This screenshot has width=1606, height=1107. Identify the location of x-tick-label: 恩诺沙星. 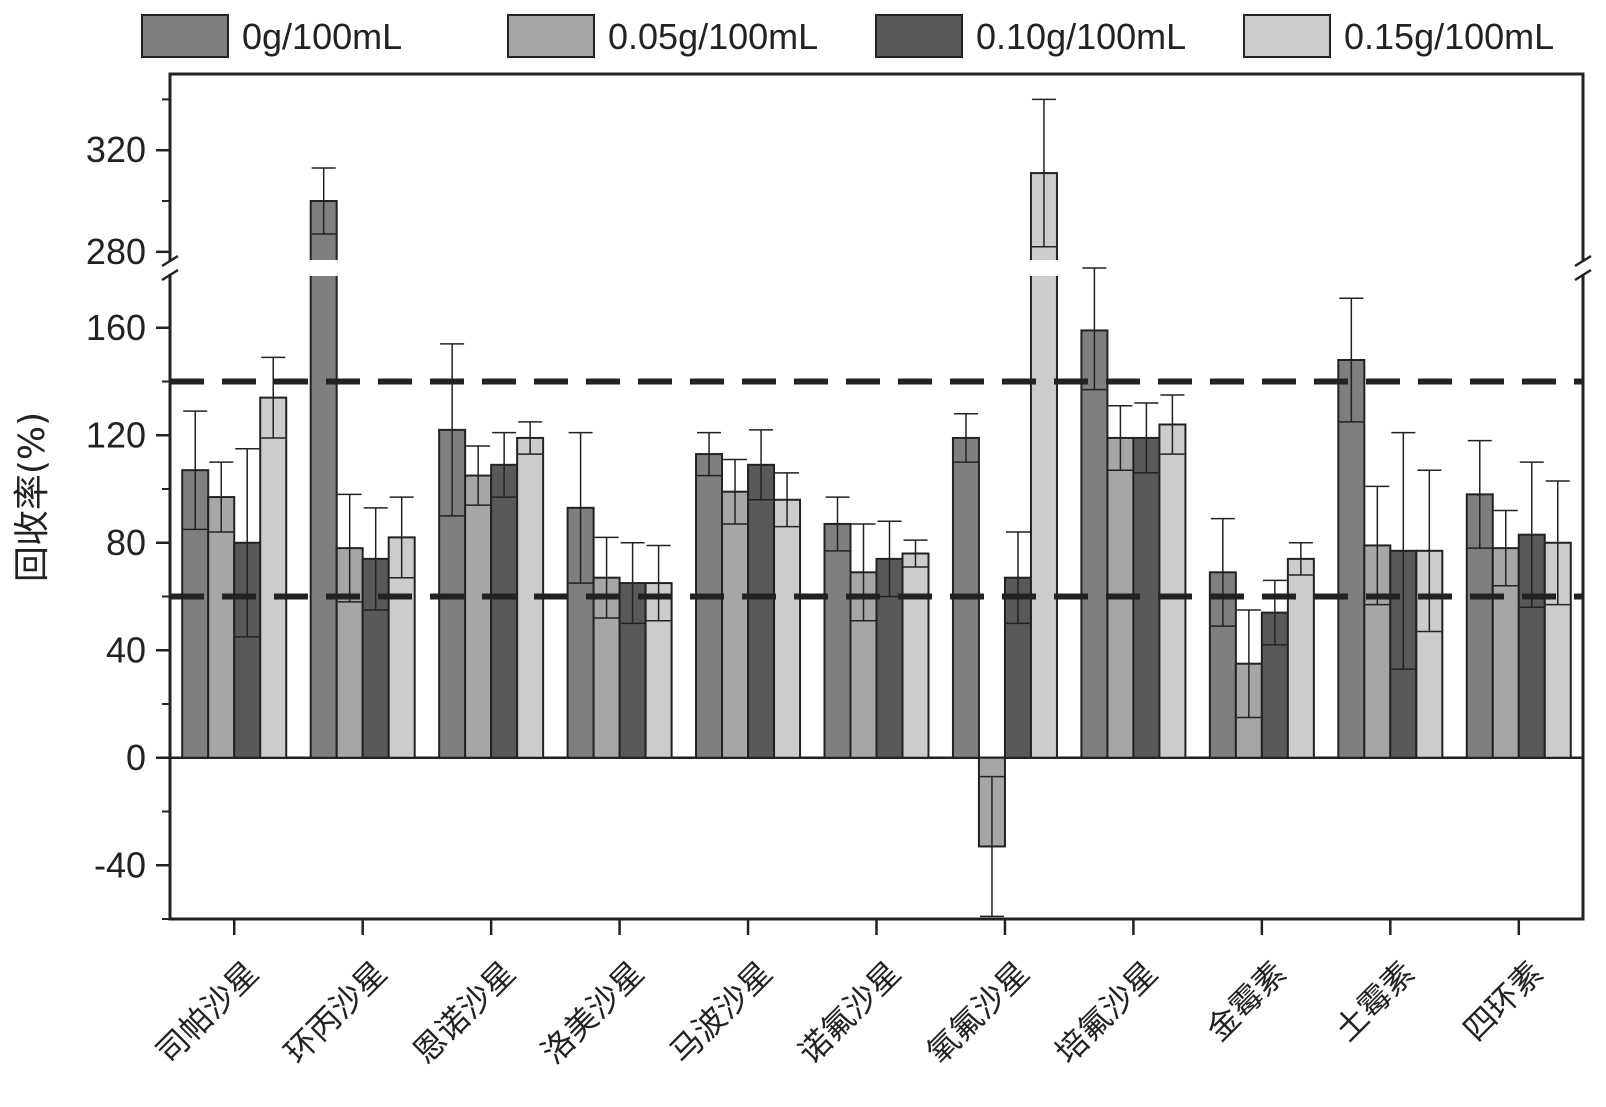
(463, 1012).